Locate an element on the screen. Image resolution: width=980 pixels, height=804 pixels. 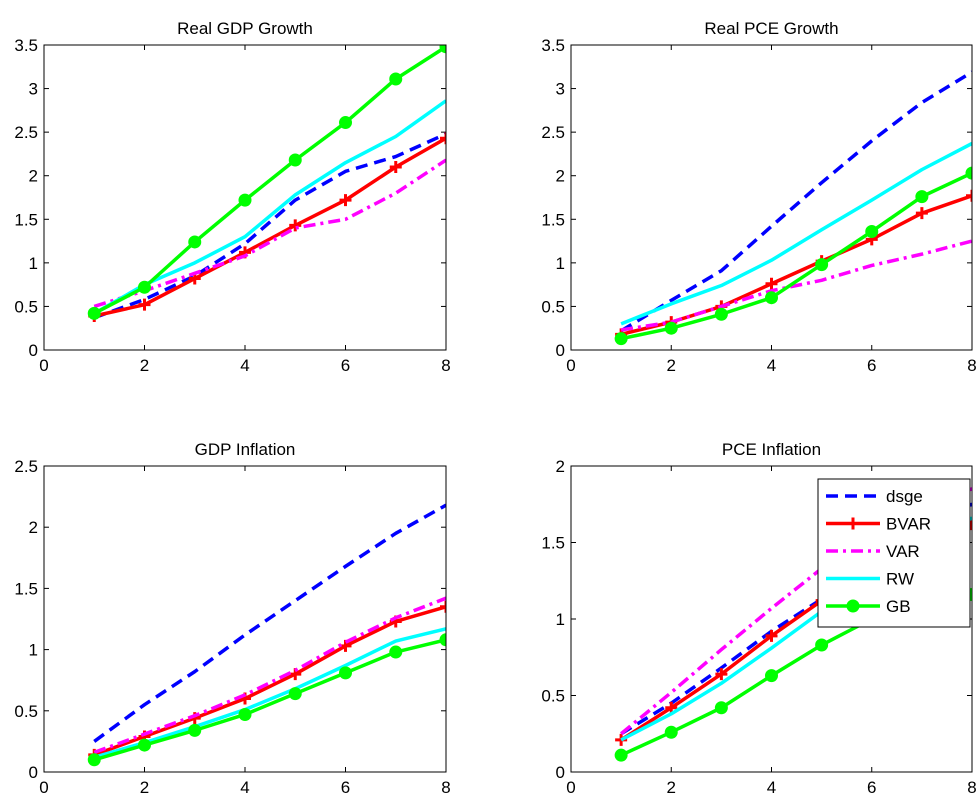
series-line-bvar is located at coordinates (269, 227).